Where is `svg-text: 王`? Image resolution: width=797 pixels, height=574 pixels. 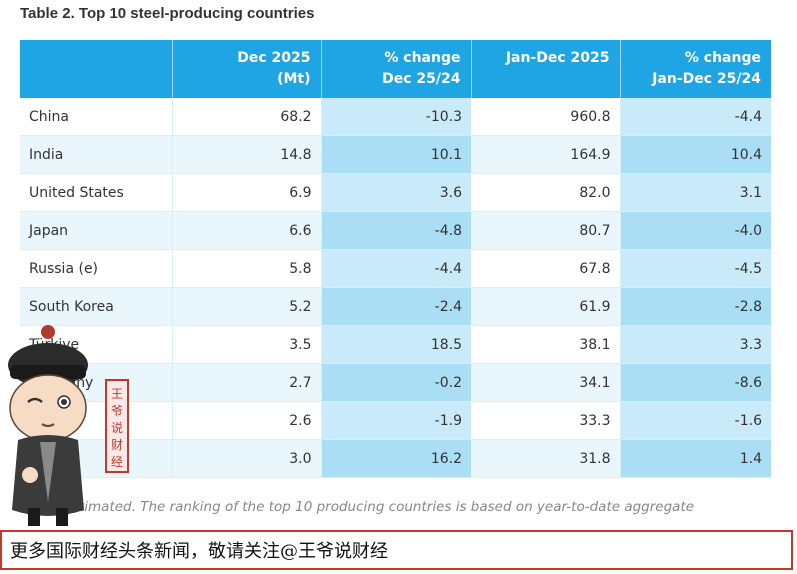 svg-text: 王 is located at coordinates (117, 394).